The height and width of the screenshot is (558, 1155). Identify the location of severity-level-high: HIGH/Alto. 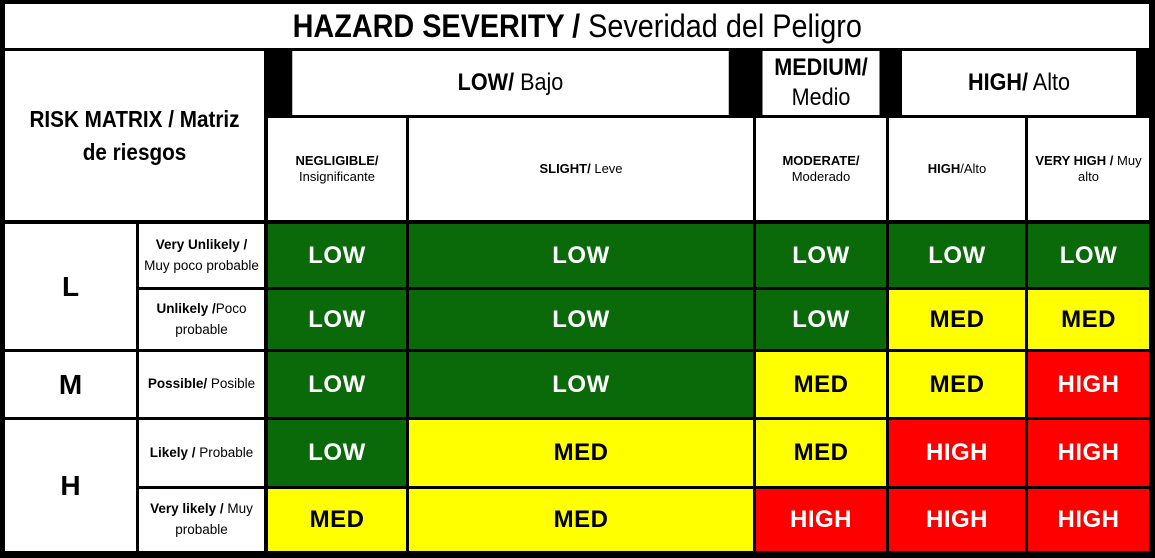
(957, 169).